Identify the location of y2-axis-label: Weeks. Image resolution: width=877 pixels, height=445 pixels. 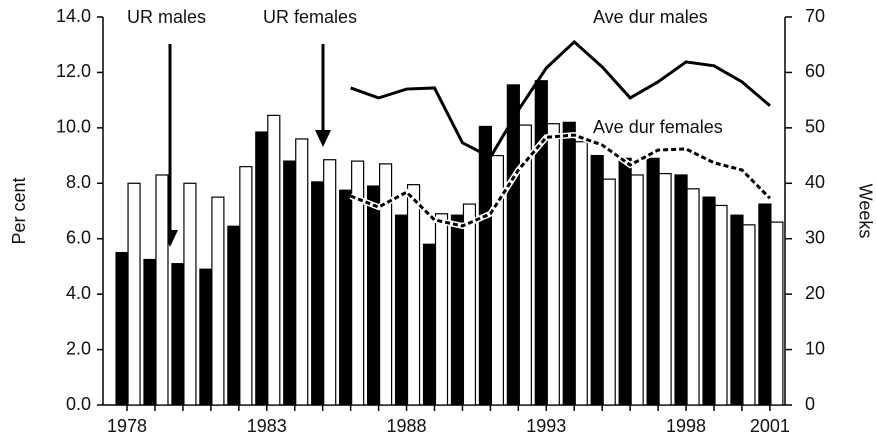
(865, 211).